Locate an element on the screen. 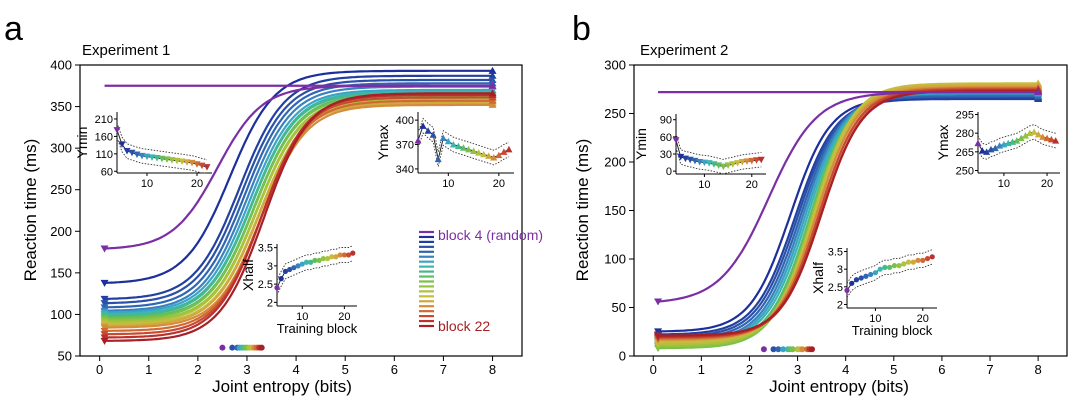 This screenshot has width=1073, height=397. legend-bottom-label: block 22 is located at coordinates (464, 326).